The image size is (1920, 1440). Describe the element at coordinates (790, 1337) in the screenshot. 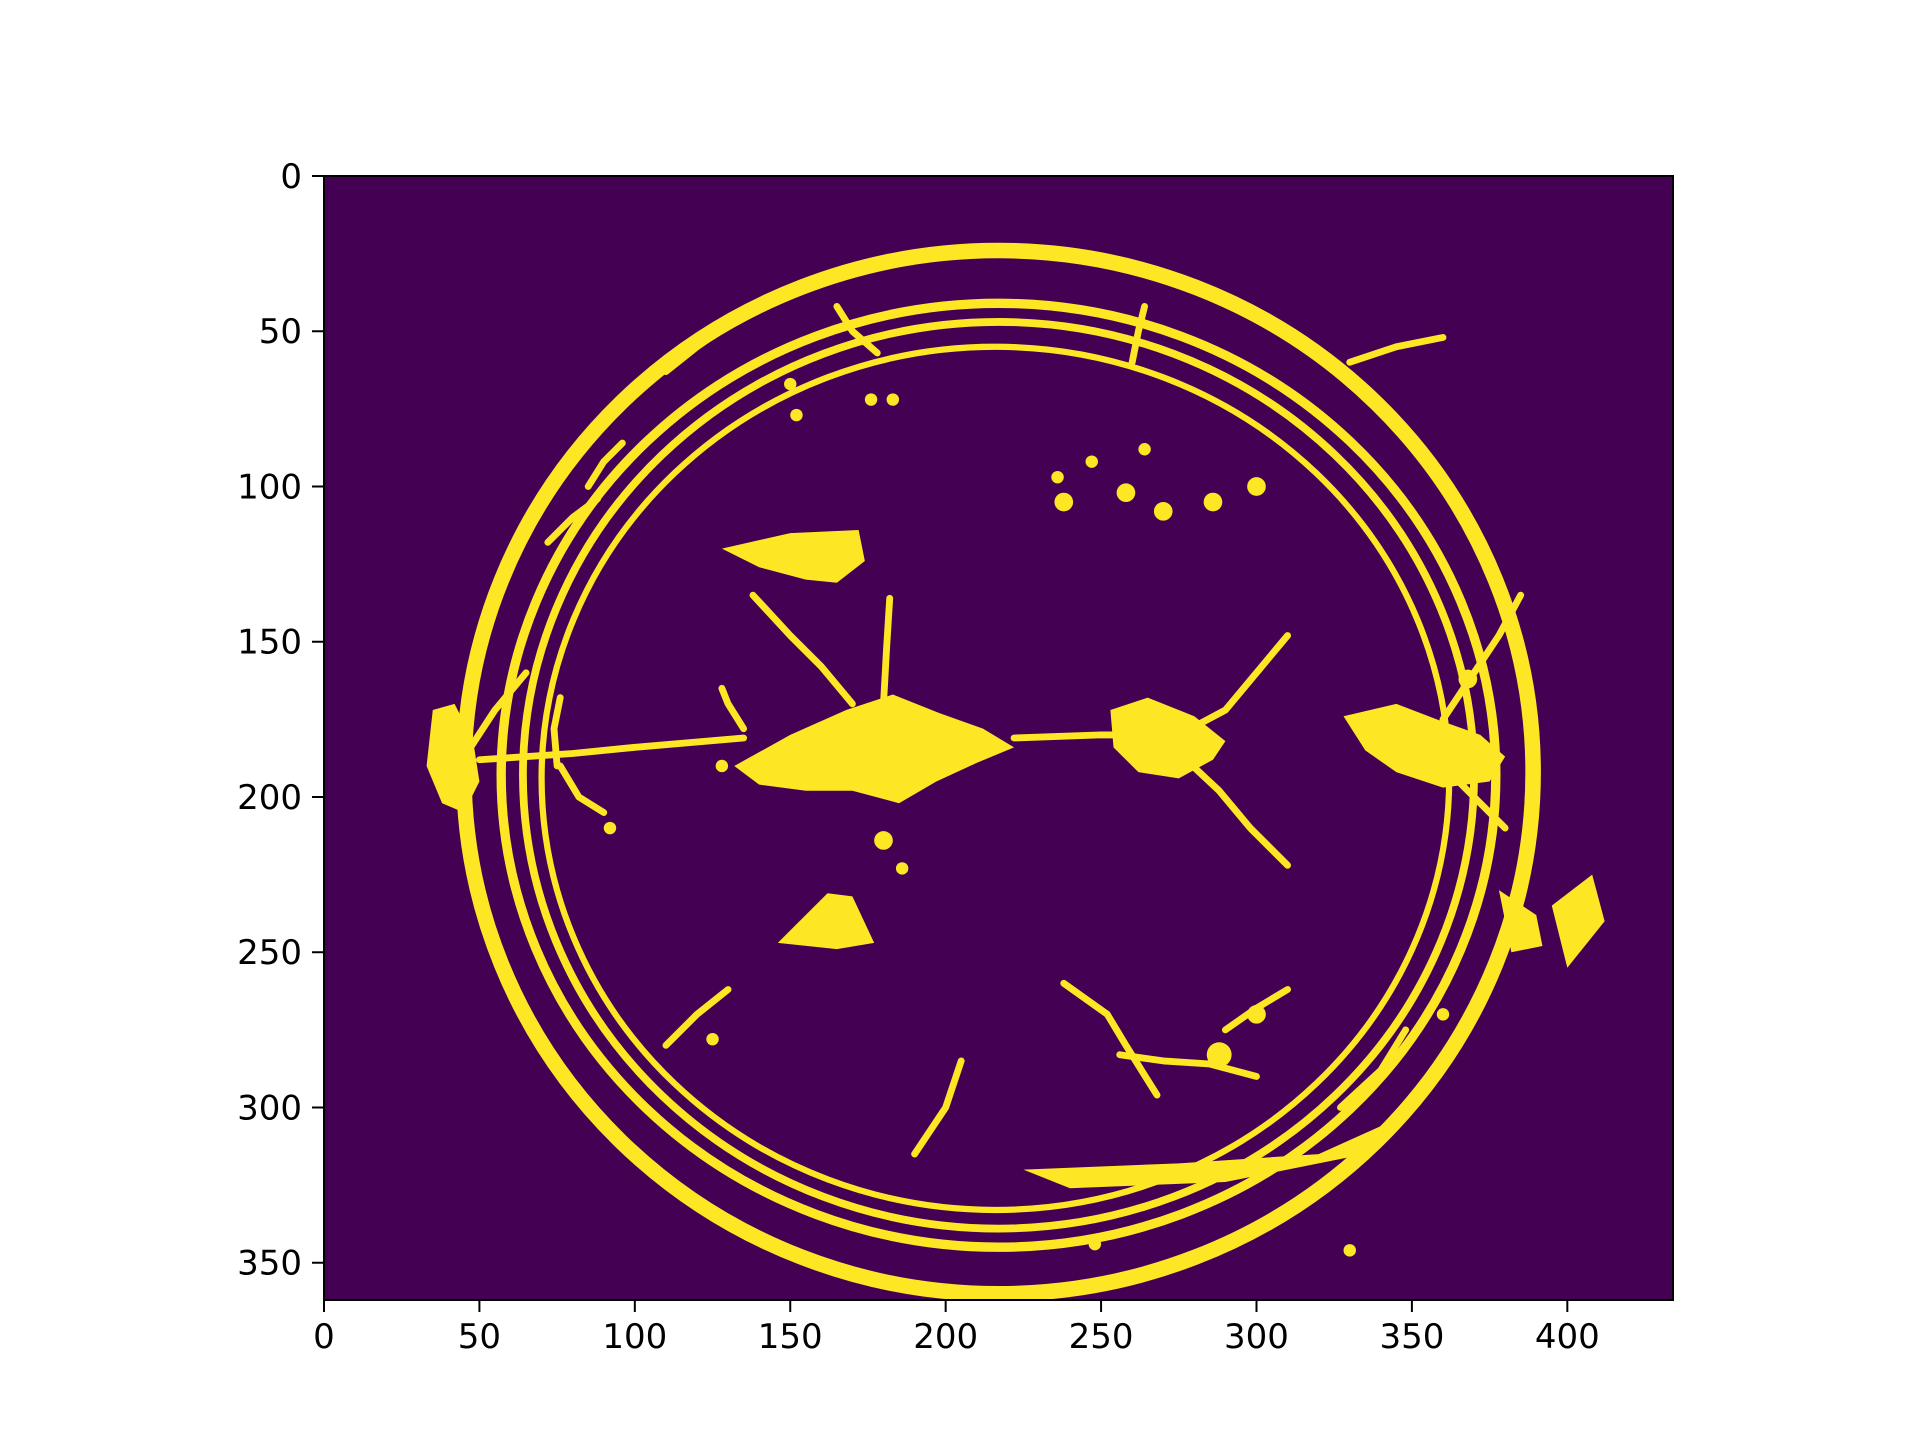

I see `x-tick-label: 150` at that location.